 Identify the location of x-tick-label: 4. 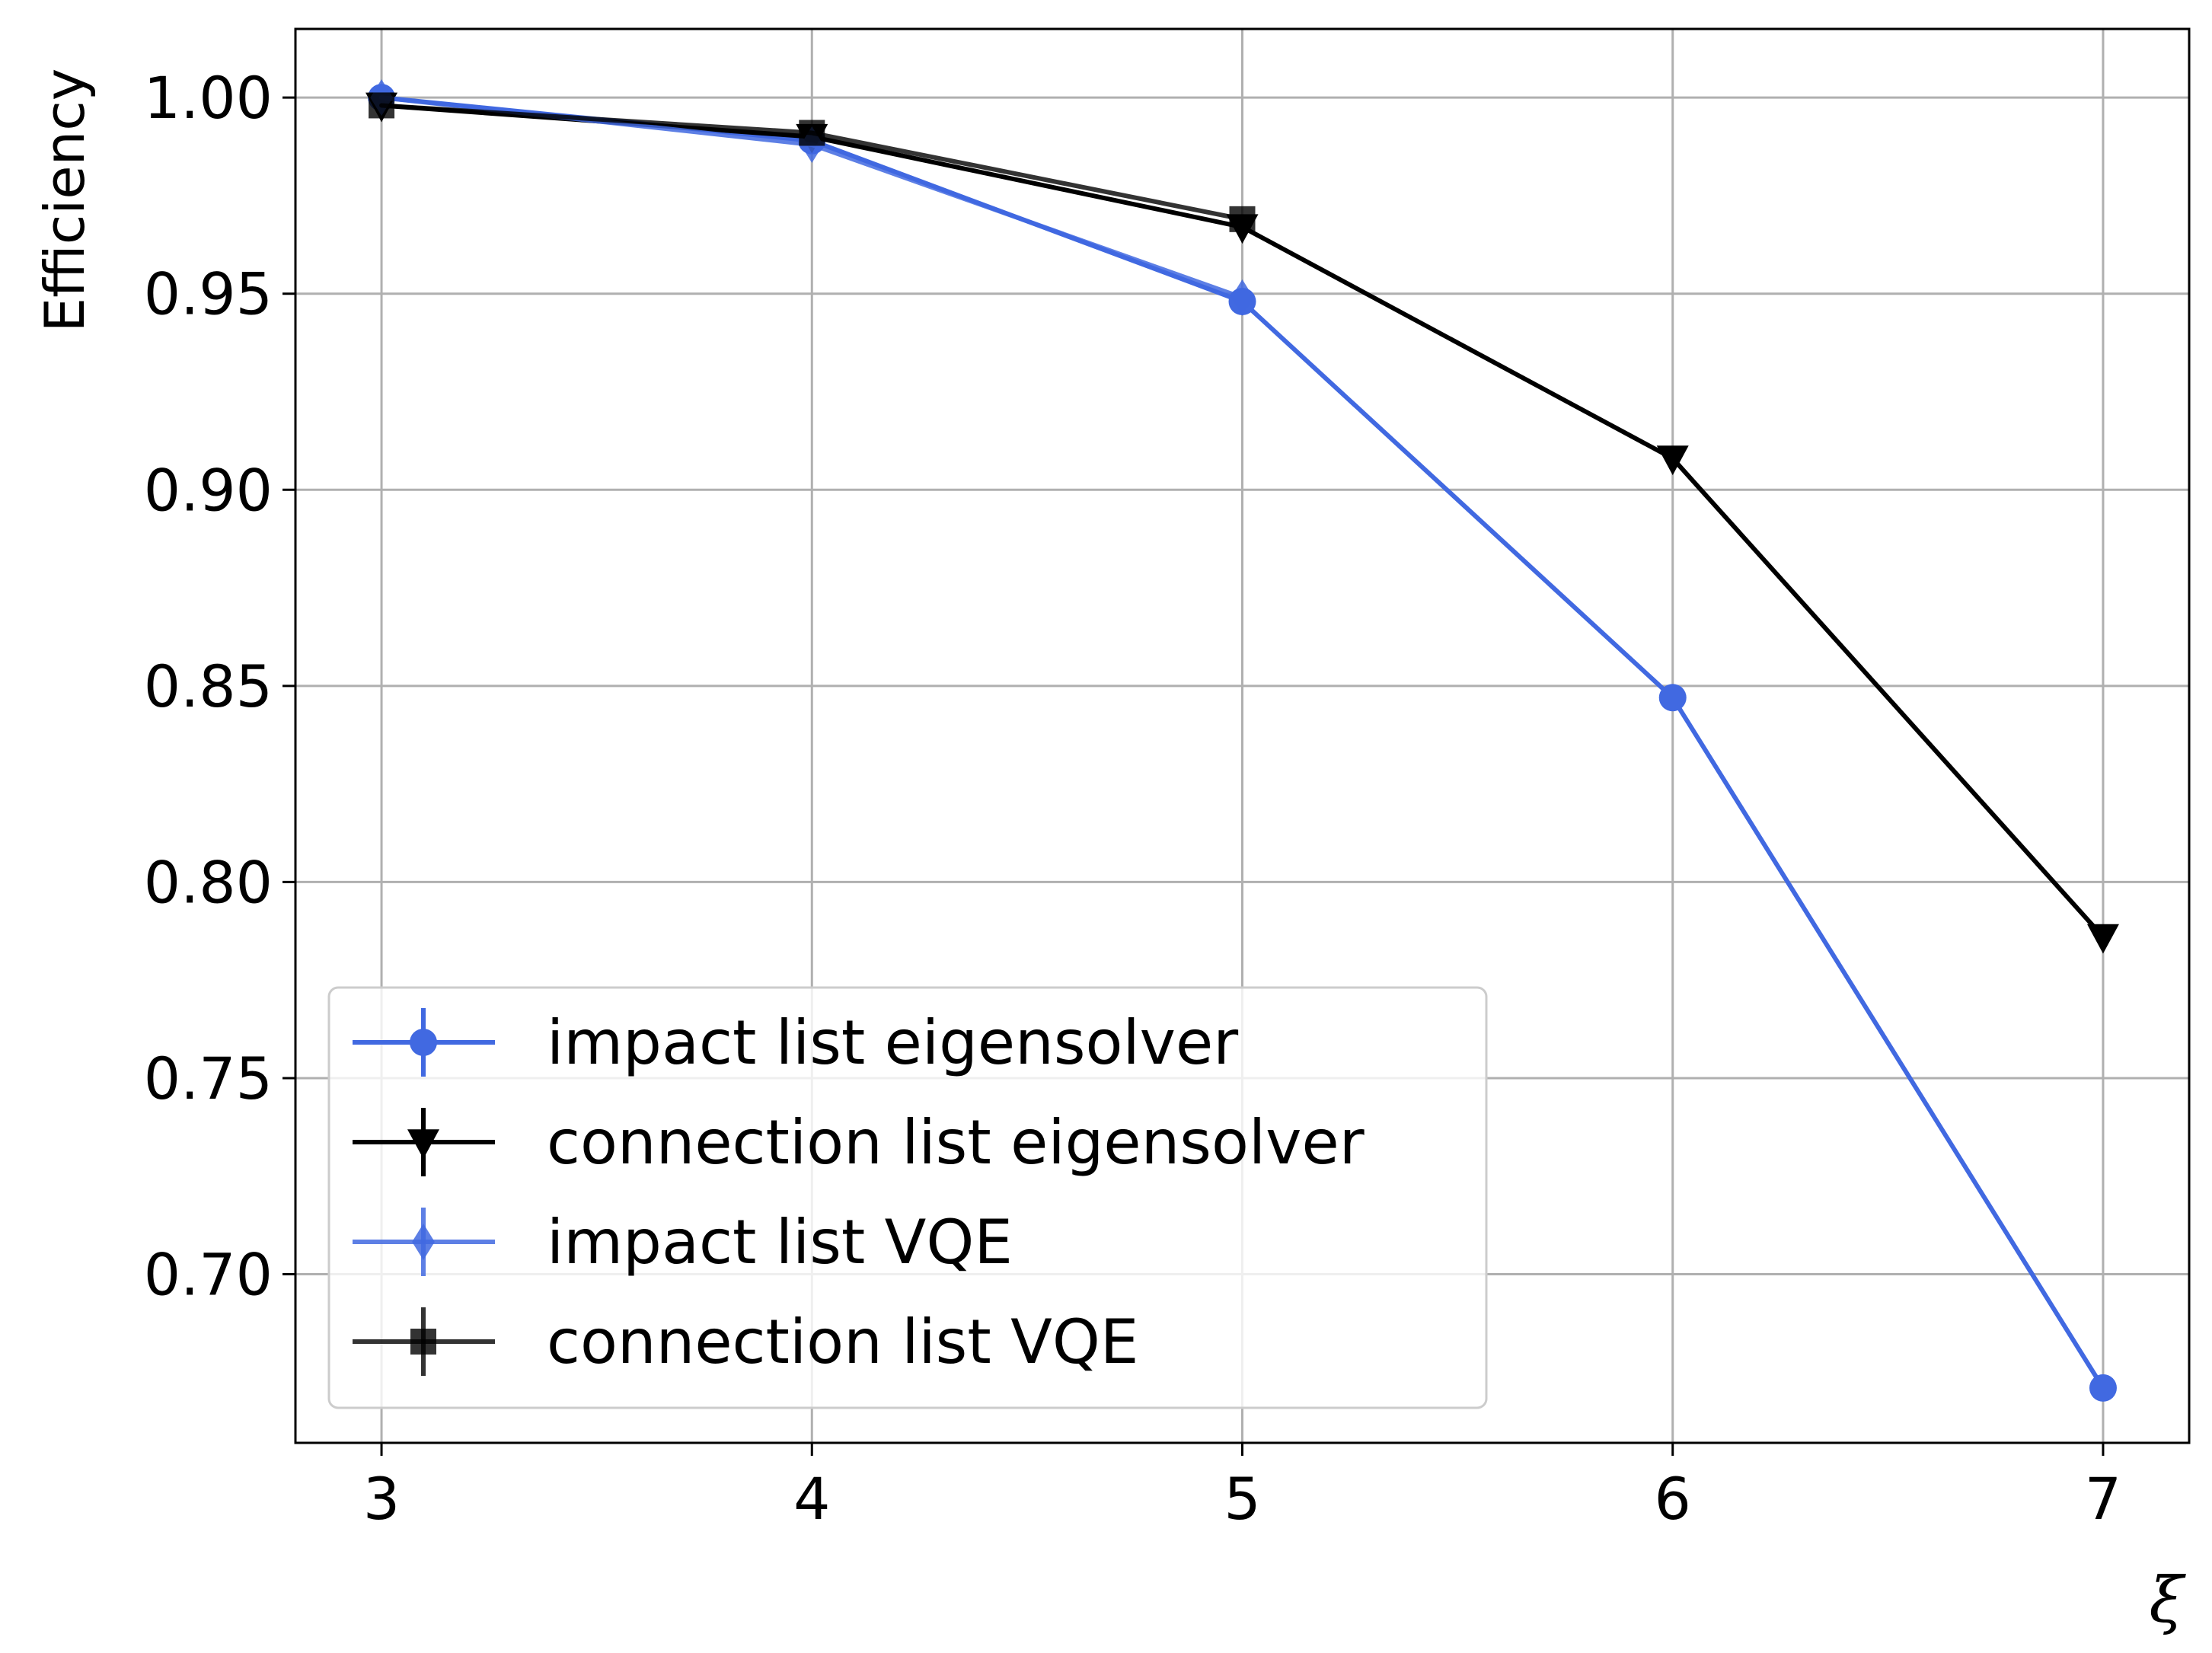
(811, 1499).